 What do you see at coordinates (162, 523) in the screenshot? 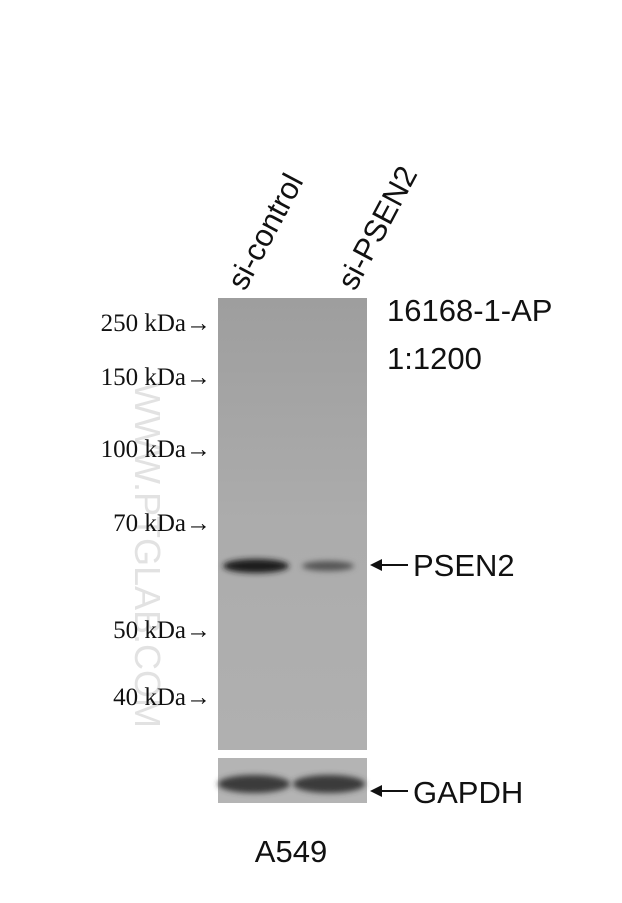
I see `marker-label: 70 kDa→` at bounding box center [162, 523].